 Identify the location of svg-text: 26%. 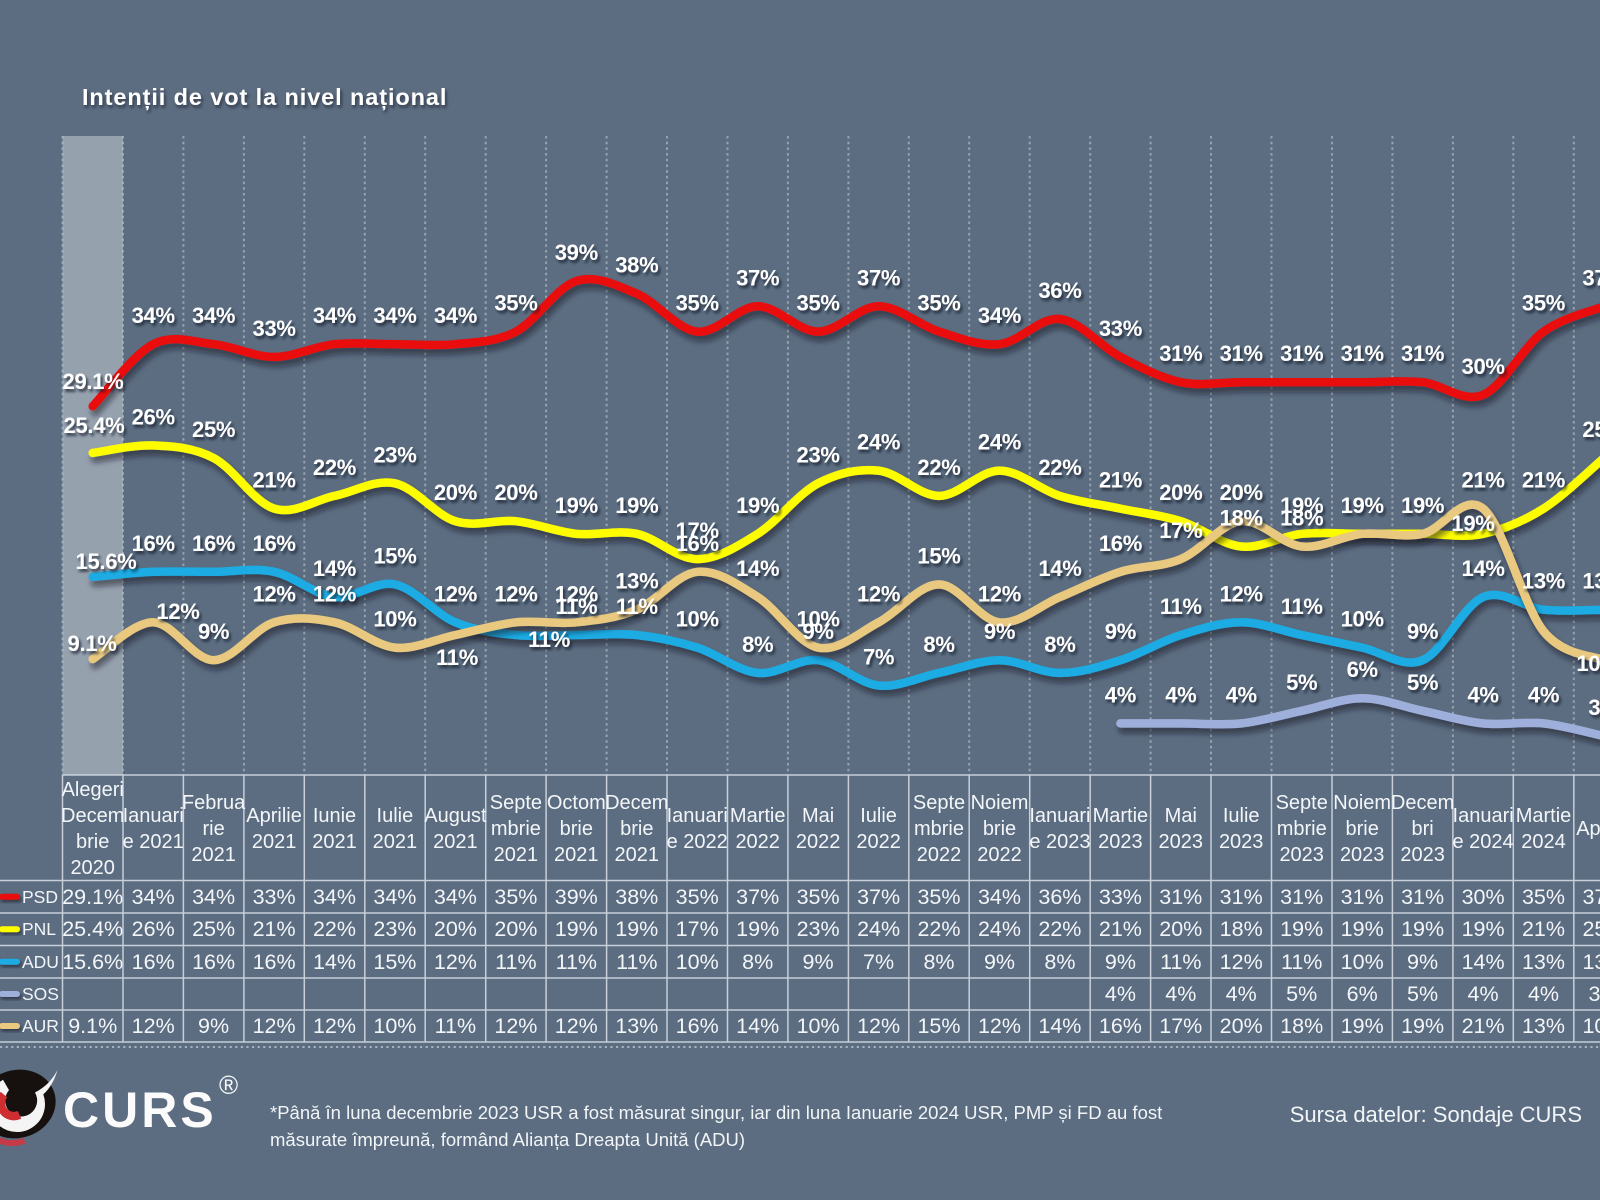
(153, 416).